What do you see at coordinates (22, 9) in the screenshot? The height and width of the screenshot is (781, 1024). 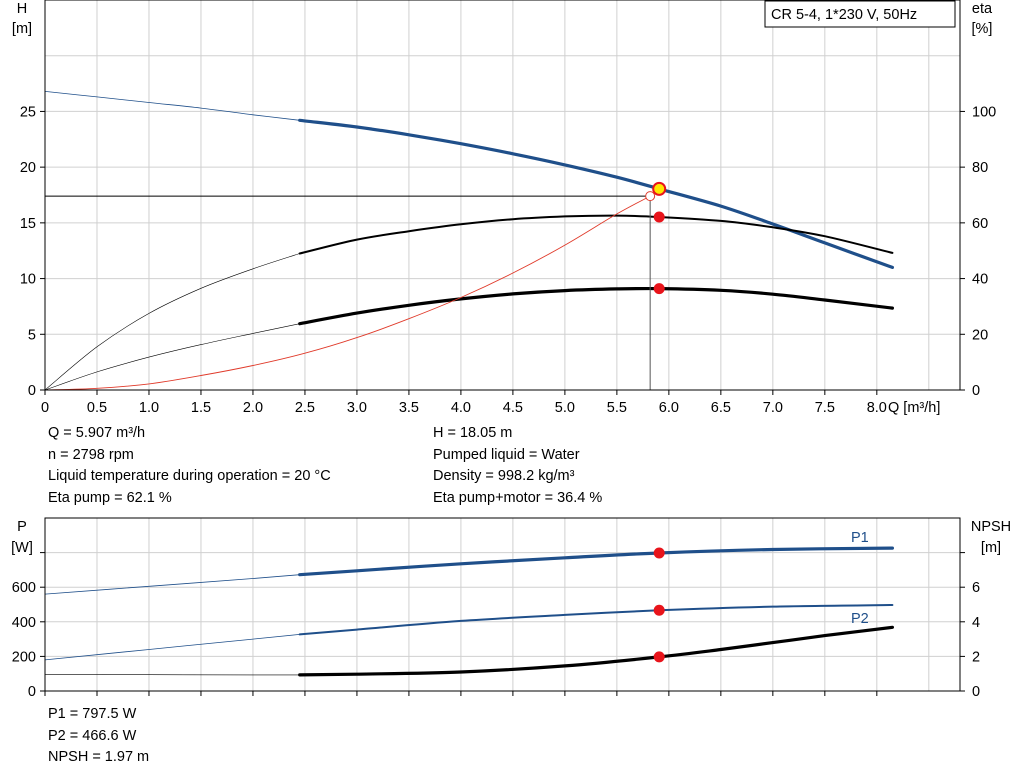 I see `head-axis-symbol: H` at bounding box center [22, 9].